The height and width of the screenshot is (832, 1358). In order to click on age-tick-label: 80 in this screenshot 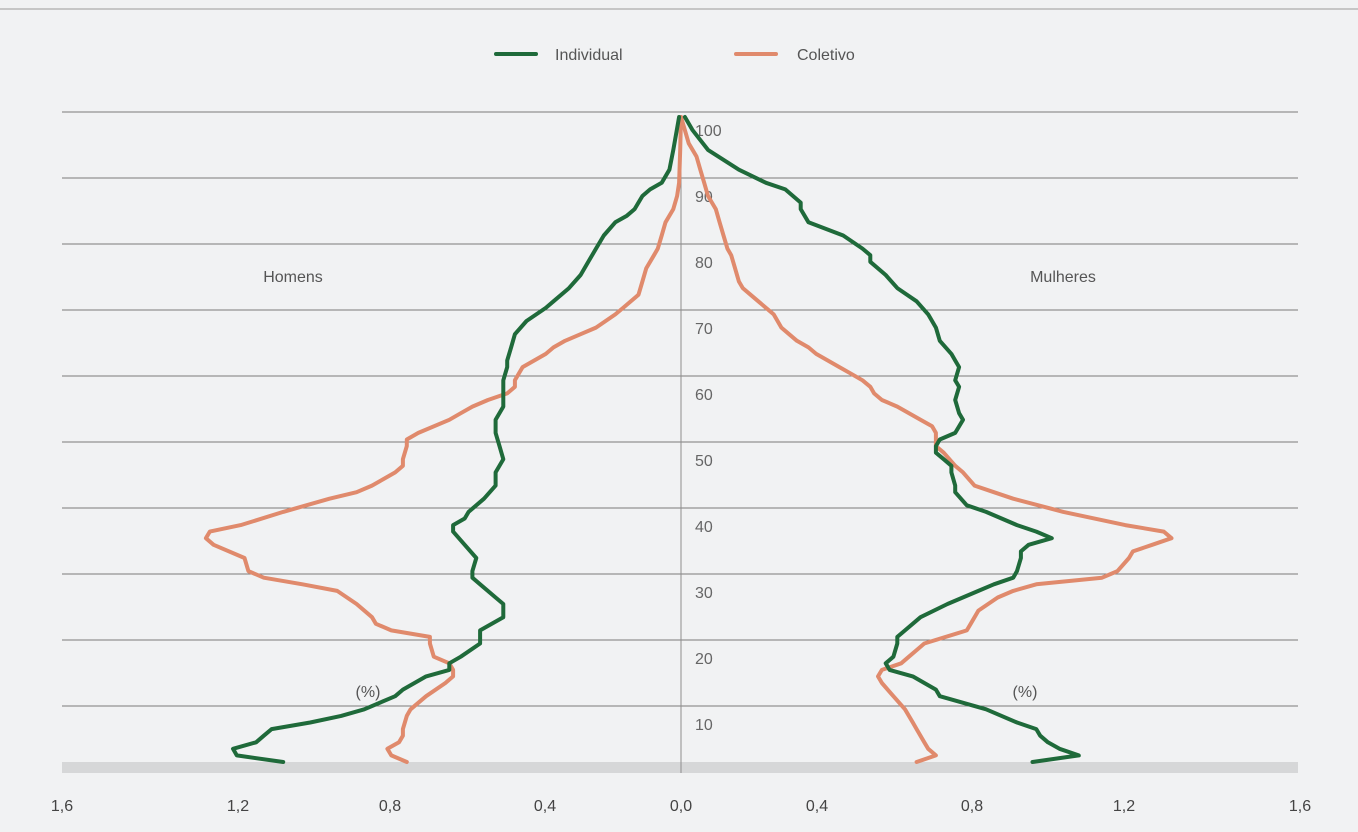, I will do `click(704, 263)`.